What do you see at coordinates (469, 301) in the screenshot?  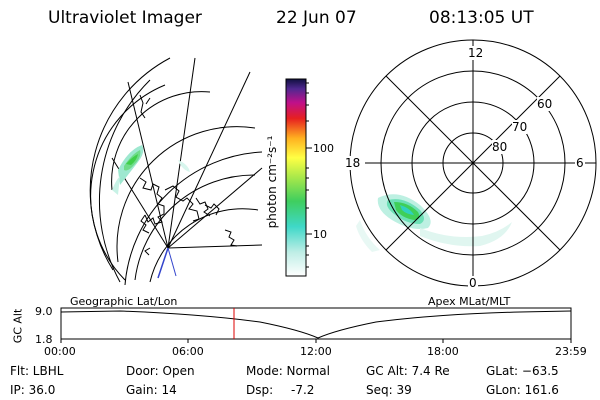 I see `timeline-right-title: Apex MLat/MLT` at bounding box center [469, 301].